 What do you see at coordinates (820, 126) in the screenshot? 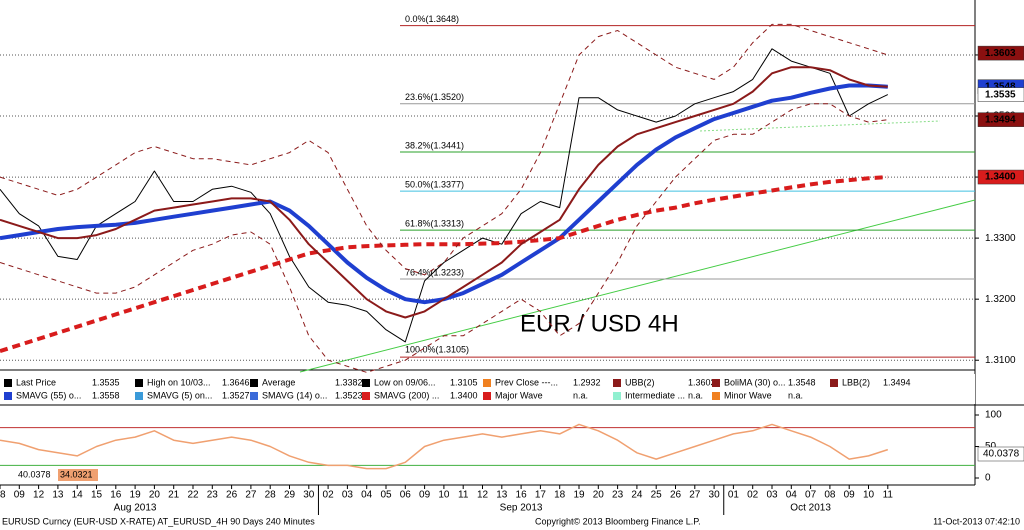
I see `trend-line` at bounding box center [820, 126].